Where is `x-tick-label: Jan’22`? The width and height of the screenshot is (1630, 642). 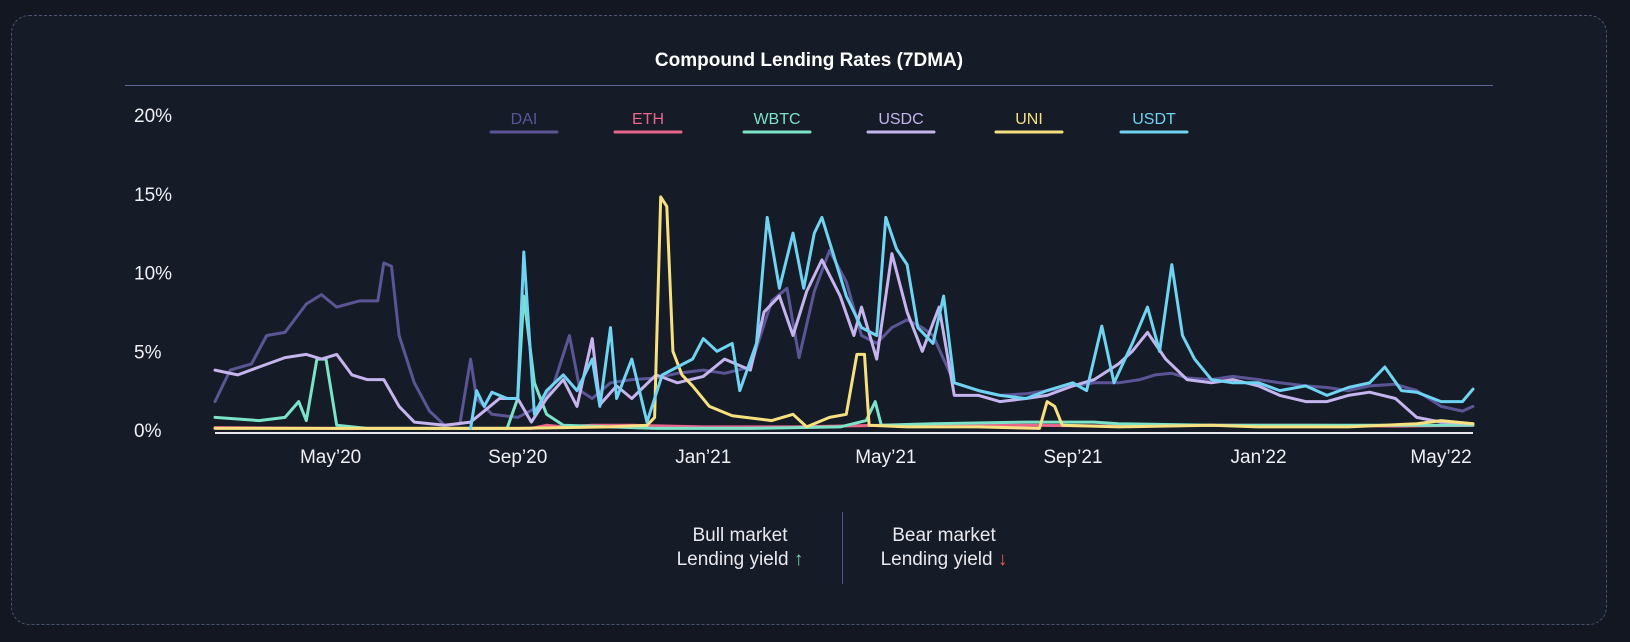 x-tick-label: Jan’22 is located at coordinates (1259, 457).